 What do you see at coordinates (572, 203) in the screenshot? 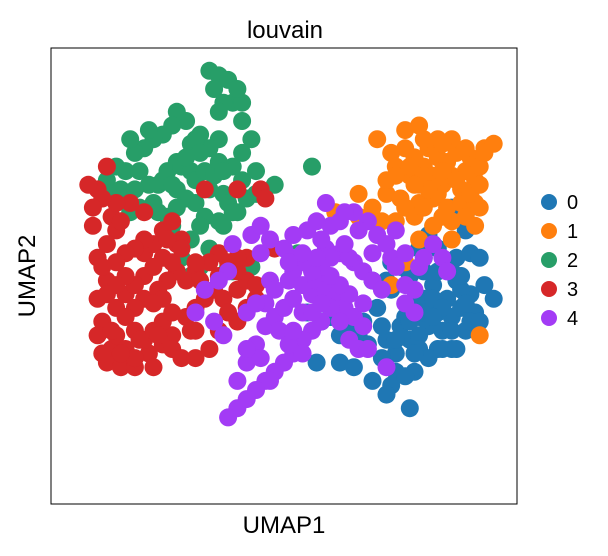
I see `legend-label-0: 0` at bounding box center [572, 203].